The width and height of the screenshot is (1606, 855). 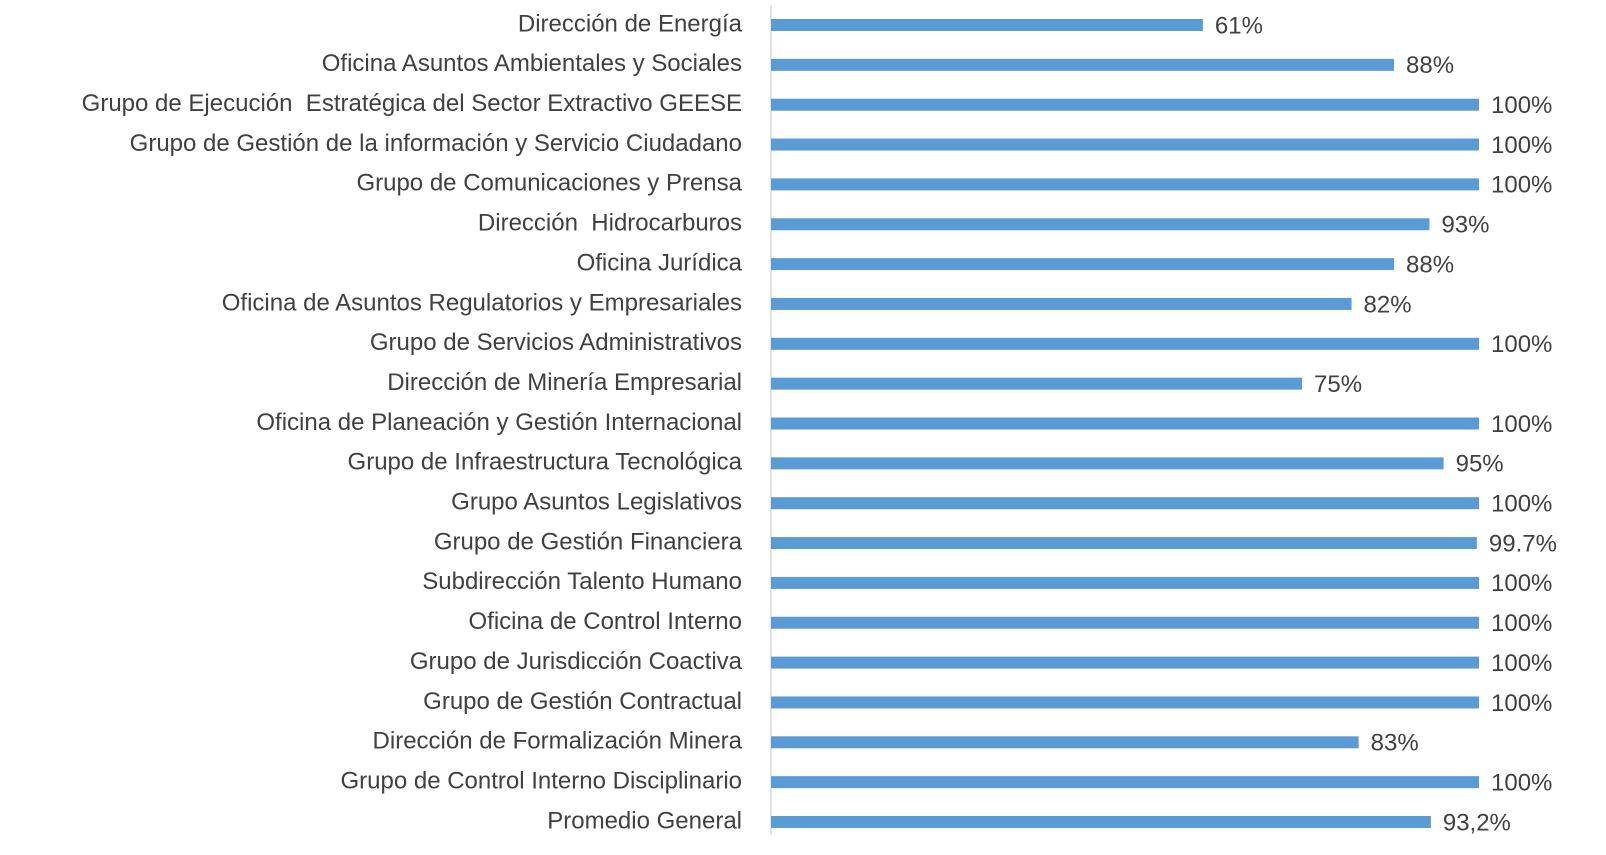 I want to click on category-label: Grupo de Comunicaciones y Prensa, so click(x=549, y=183).